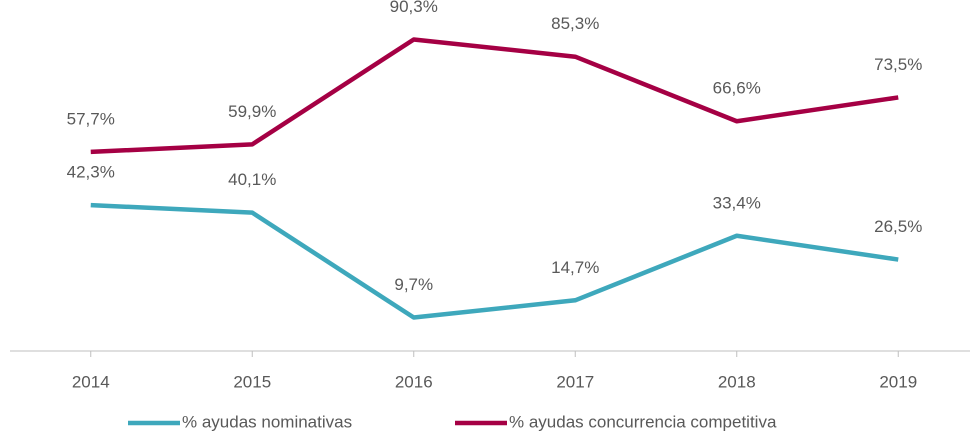 This screenshot has width=973, height=437. I want to click on data-label: 40,1%, so click(252, 179).